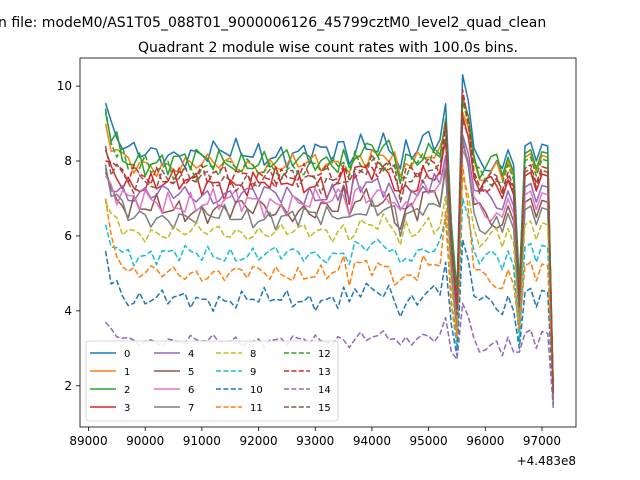  I want to click on legend-label: 15, so click(324, 408).